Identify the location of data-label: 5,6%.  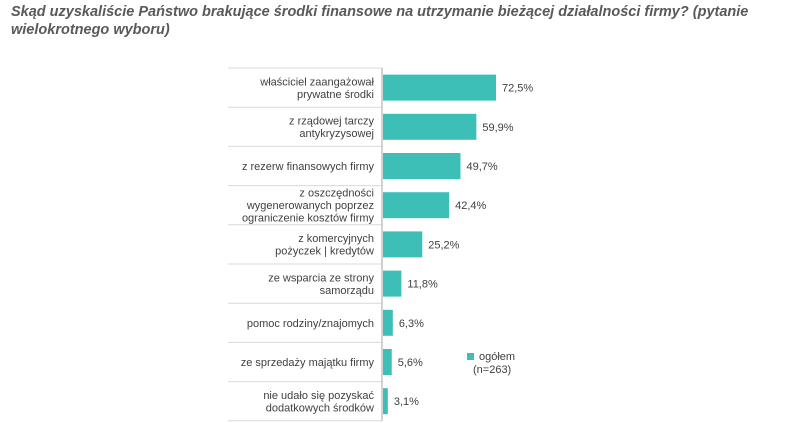
(410, 363).